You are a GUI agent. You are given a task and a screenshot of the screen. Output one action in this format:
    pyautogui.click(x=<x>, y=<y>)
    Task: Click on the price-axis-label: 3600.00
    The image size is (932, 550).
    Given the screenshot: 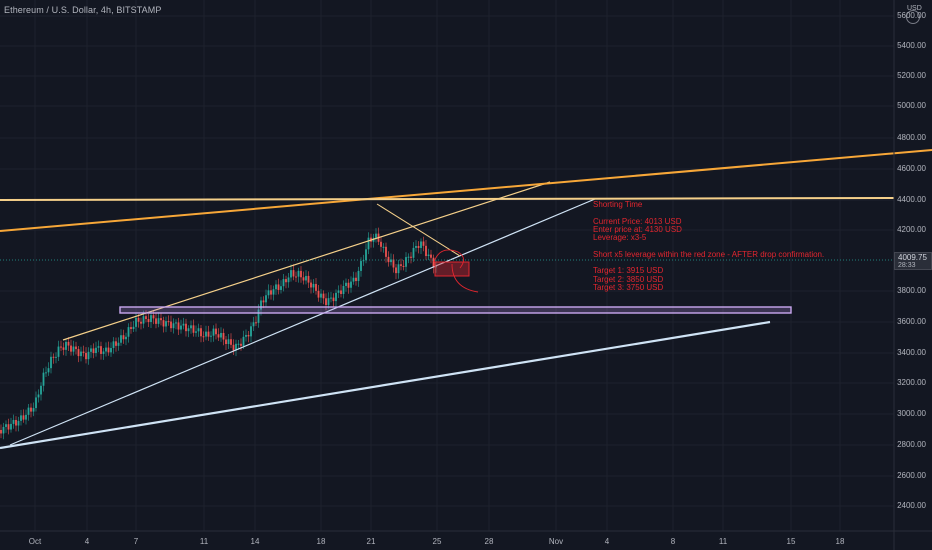 What is the action you would take?
    pyautogui.click(x=911, y=321)
    